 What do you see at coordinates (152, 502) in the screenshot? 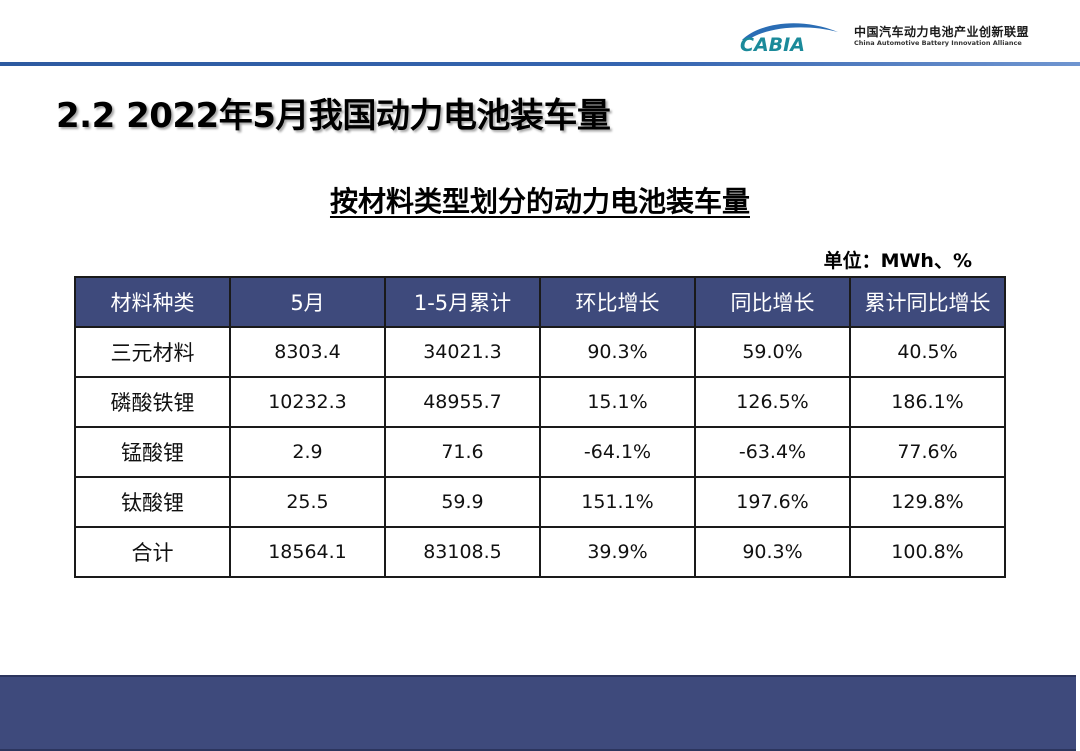
I see `cell-material: 钛酸锂` at bounding box center [152, 502].